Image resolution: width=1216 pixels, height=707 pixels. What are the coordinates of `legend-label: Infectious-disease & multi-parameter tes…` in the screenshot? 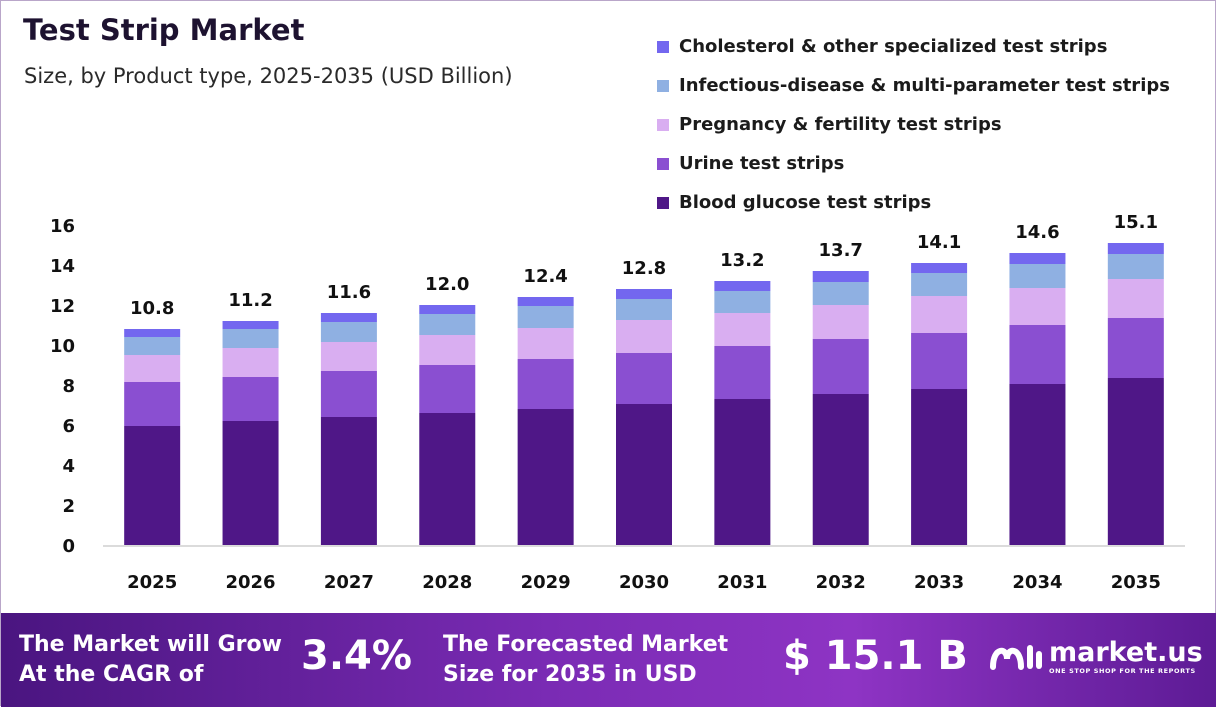 It's located at (924, 85).